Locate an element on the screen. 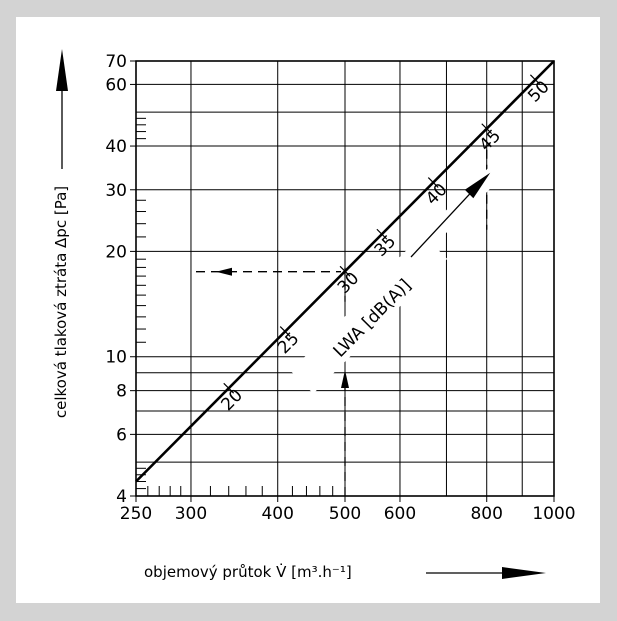 This screenshot has height=621, width=617. x-tick-label: 250 is located at coordinates (136, 514).